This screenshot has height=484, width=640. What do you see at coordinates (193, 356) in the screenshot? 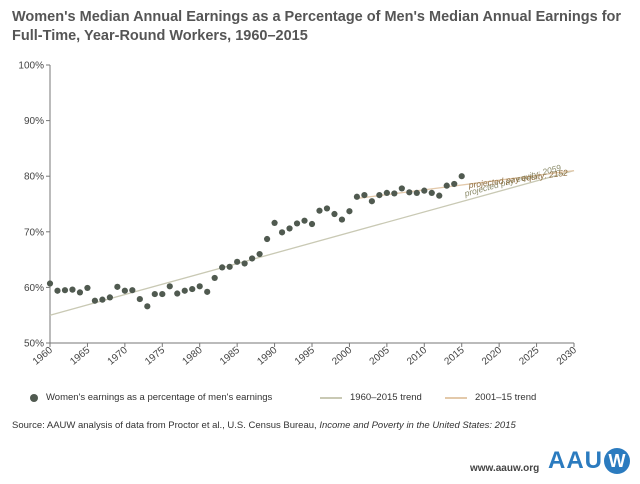
I see `x-tick-label: 1980` at bounding box center [193, 356].